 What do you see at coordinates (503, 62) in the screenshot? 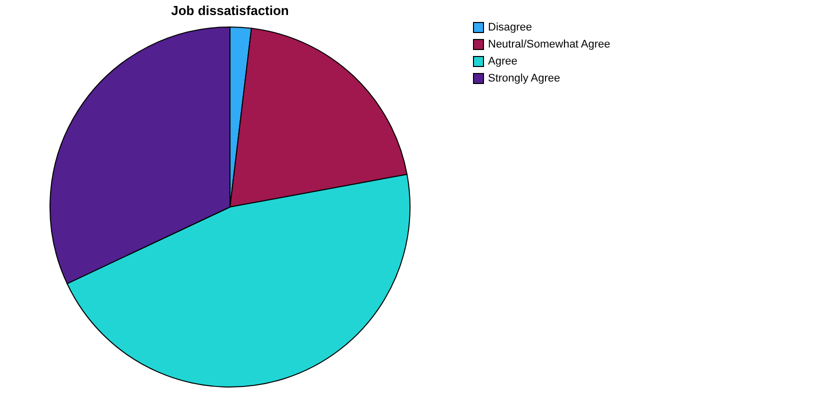
I see `legend-label: Agree` at bounding box center [503, 62].